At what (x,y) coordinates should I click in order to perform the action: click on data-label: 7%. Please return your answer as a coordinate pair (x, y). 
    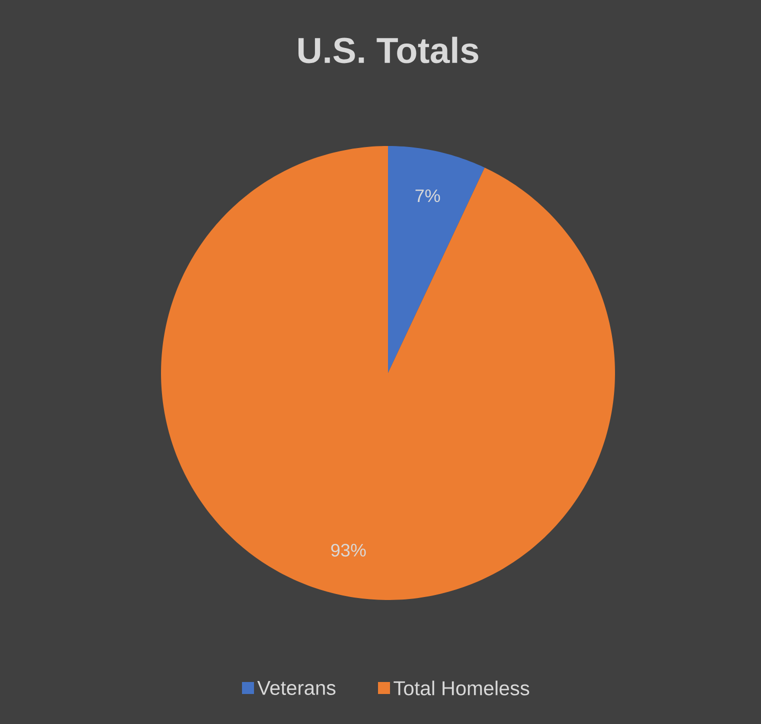
    Looking at the image, I should click on (428, 195).